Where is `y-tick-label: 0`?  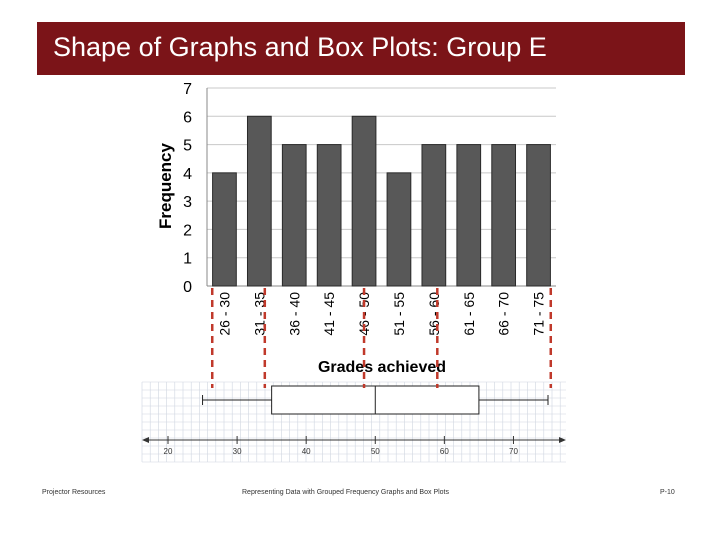 y-tick-label: 0 is located at coordinates (187, 287).